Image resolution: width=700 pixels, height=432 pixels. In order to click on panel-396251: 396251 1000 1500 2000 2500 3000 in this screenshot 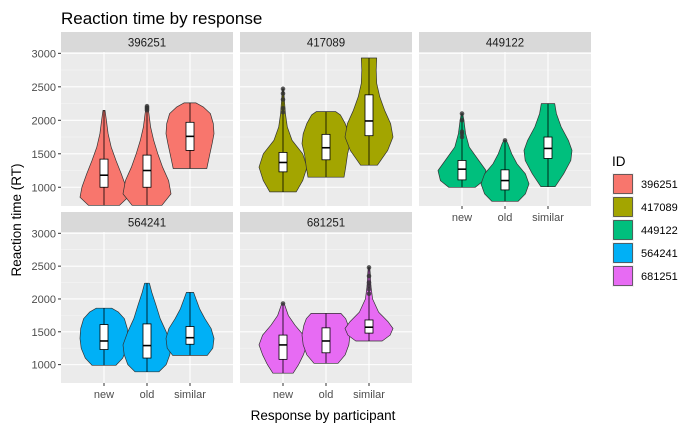, I will do `click(132, 119)`.